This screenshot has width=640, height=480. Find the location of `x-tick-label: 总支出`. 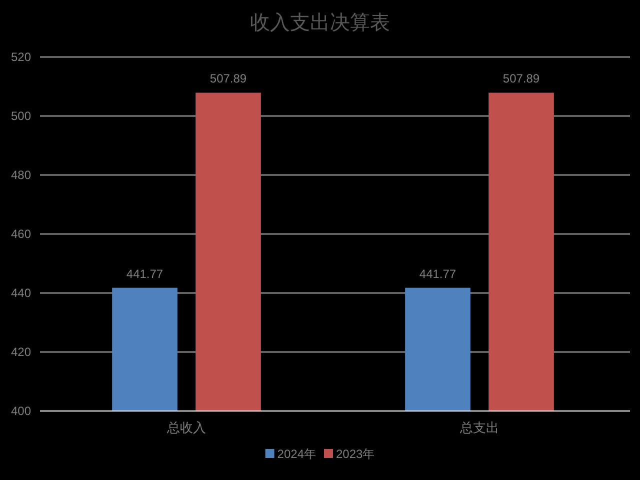

x-tick-label: 总支出 is located at coordinates (479, 427).